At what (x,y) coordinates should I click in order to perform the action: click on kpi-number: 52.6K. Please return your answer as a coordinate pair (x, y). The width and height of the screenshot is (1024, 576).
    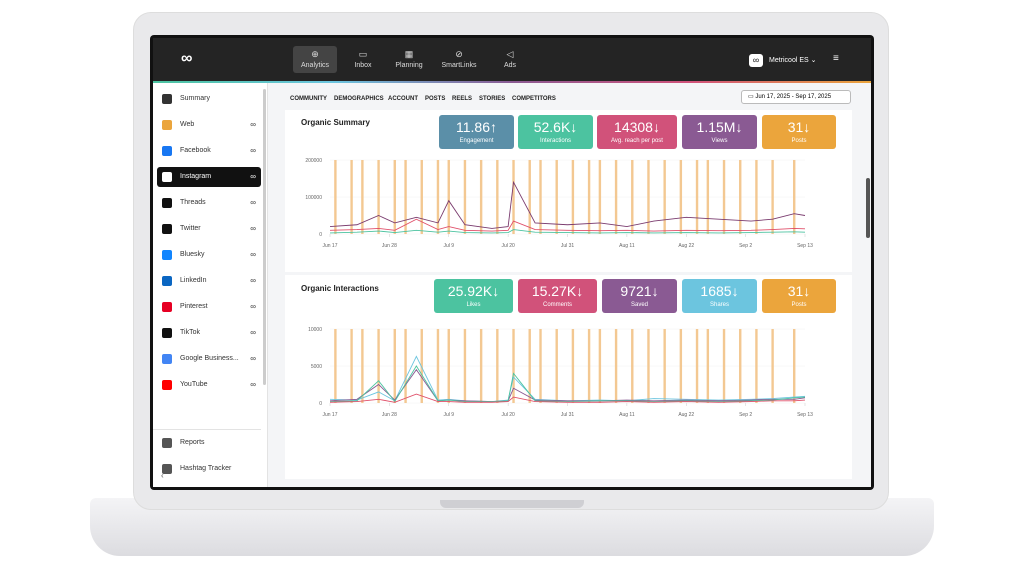
    Looking at the image, I should click on (552, 127).